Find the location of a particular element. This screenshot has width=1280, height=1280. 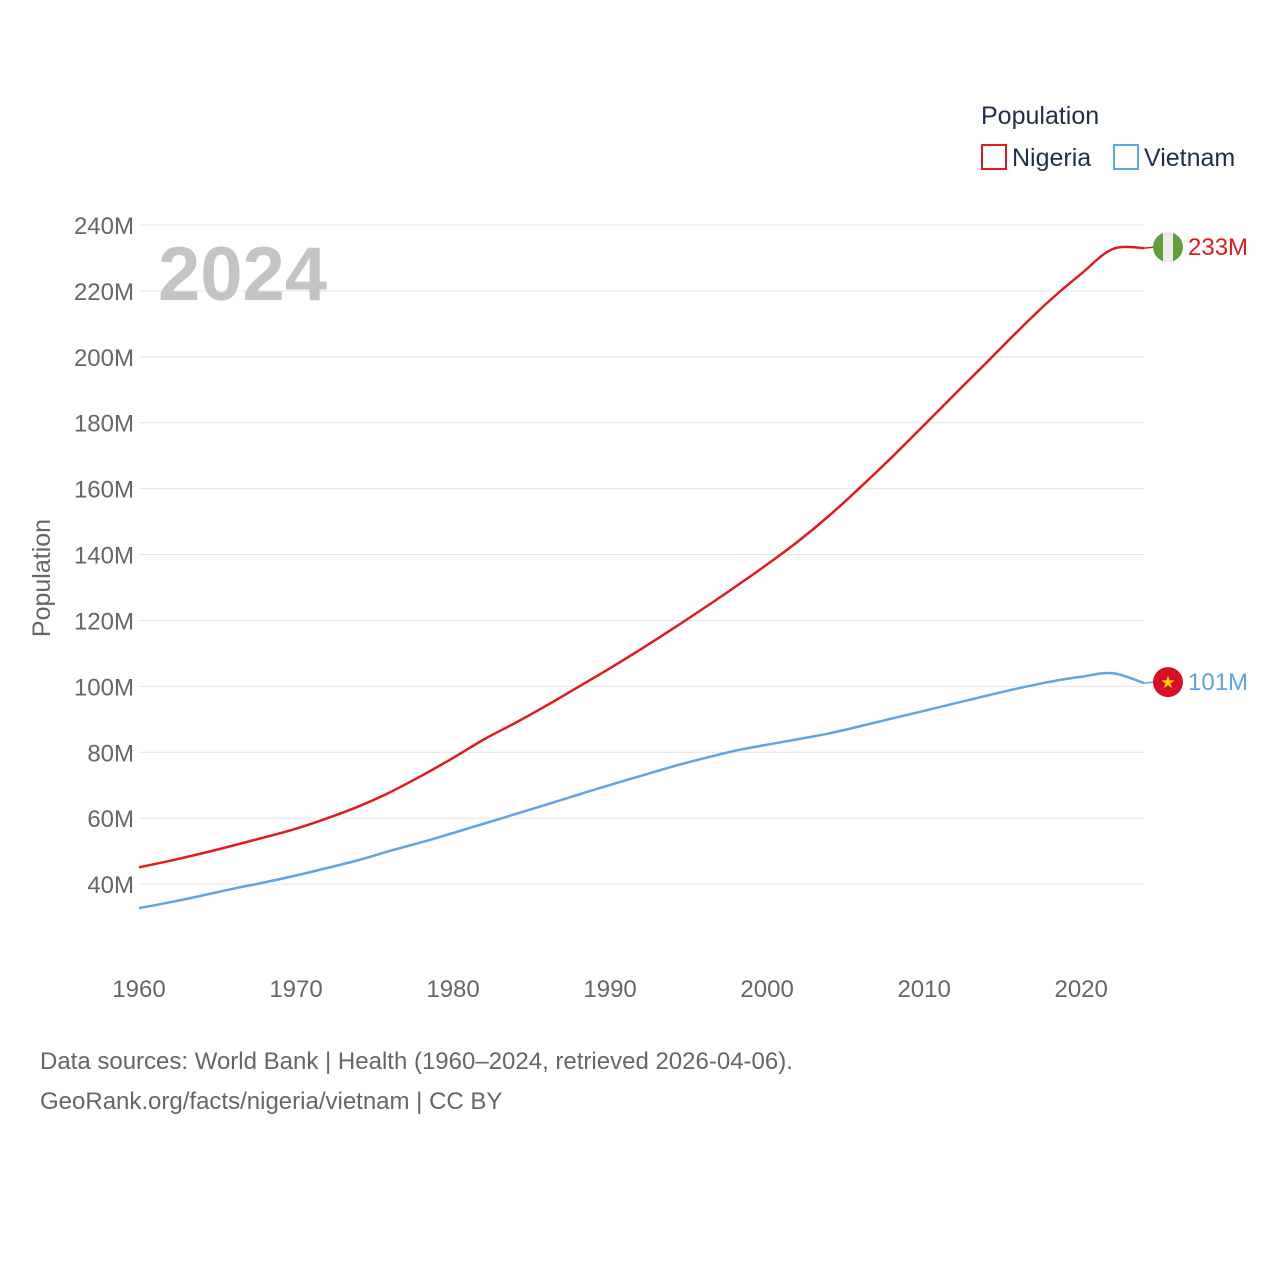

y-tick-label: 220M is located at coordinates (104, 292).